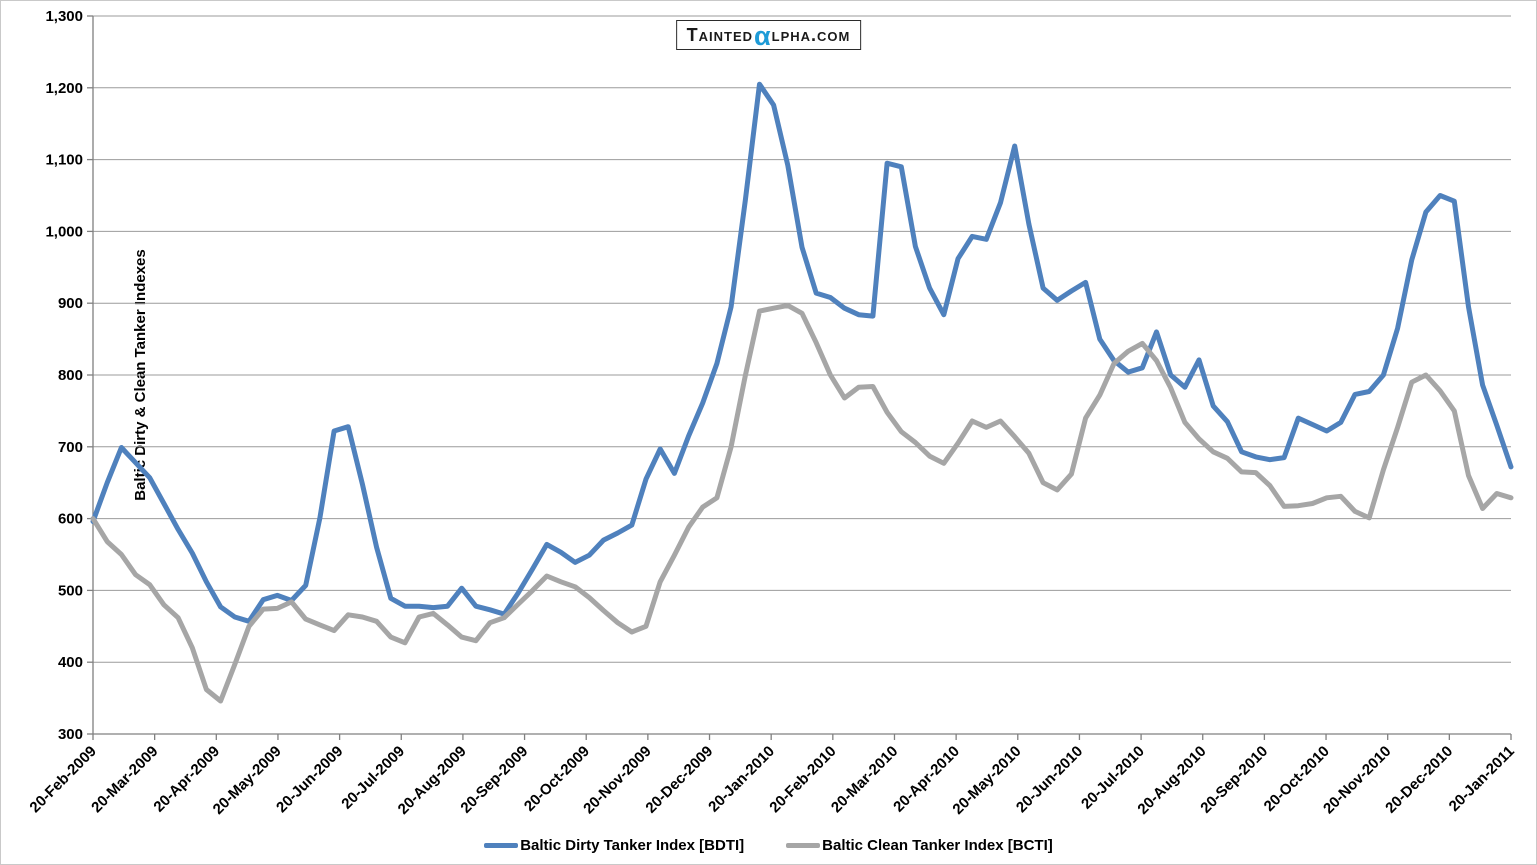 The image size is (1537, 865). Describe the element at coordinates (70, 734) in the screenshot. I see `y-tick-label: 300` at that location.